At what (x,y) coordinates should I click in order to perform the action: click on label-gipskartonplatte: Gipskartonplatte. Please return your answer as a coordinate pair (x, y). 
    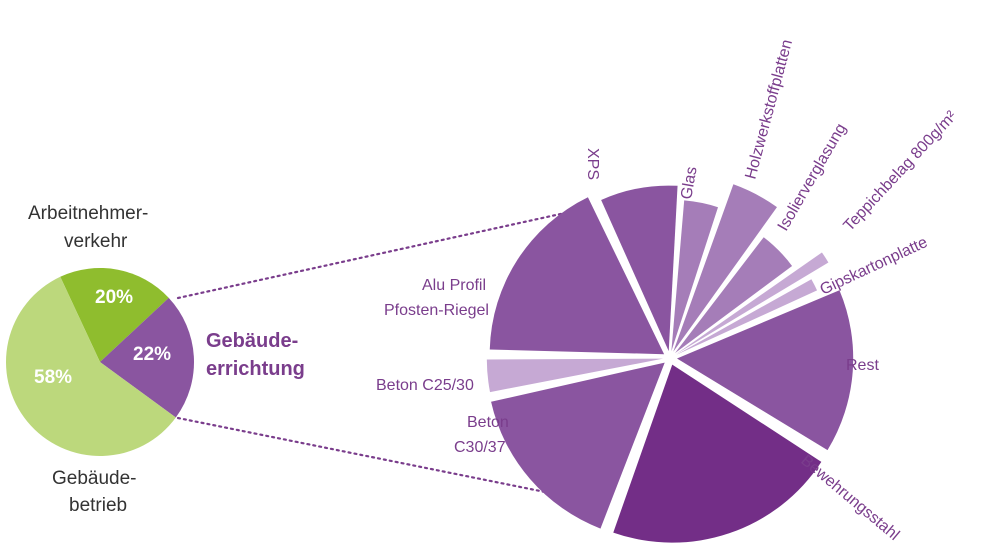
    Looking at the image, I should click on (874, 266).